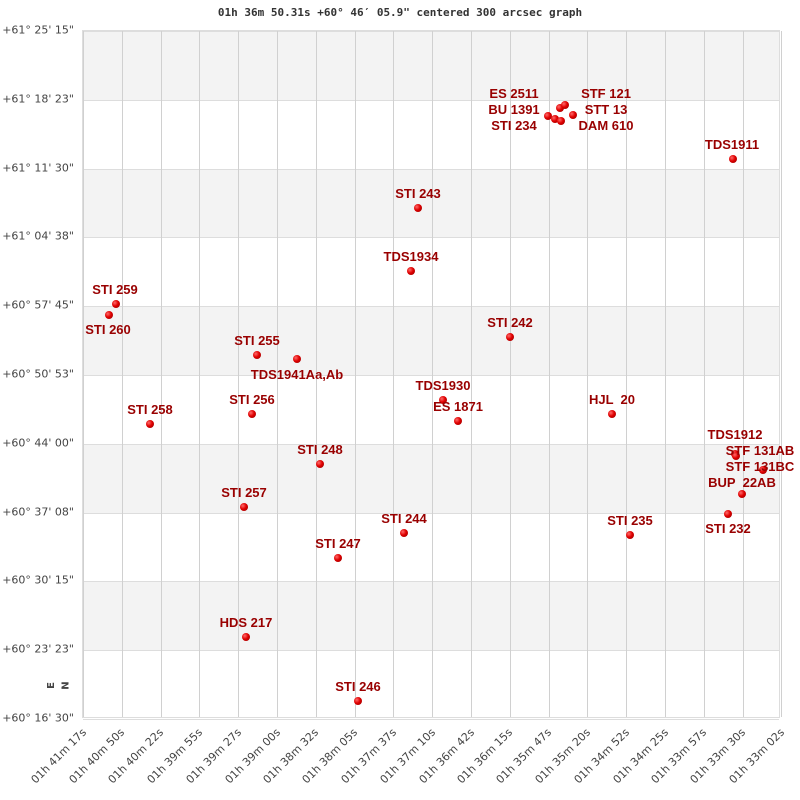 This screenshot has width=800, height=800. What do you see at coordinates (320, 449) in the screenshot?
I see `star-label: STI 248` at bounding box center [320, 449].